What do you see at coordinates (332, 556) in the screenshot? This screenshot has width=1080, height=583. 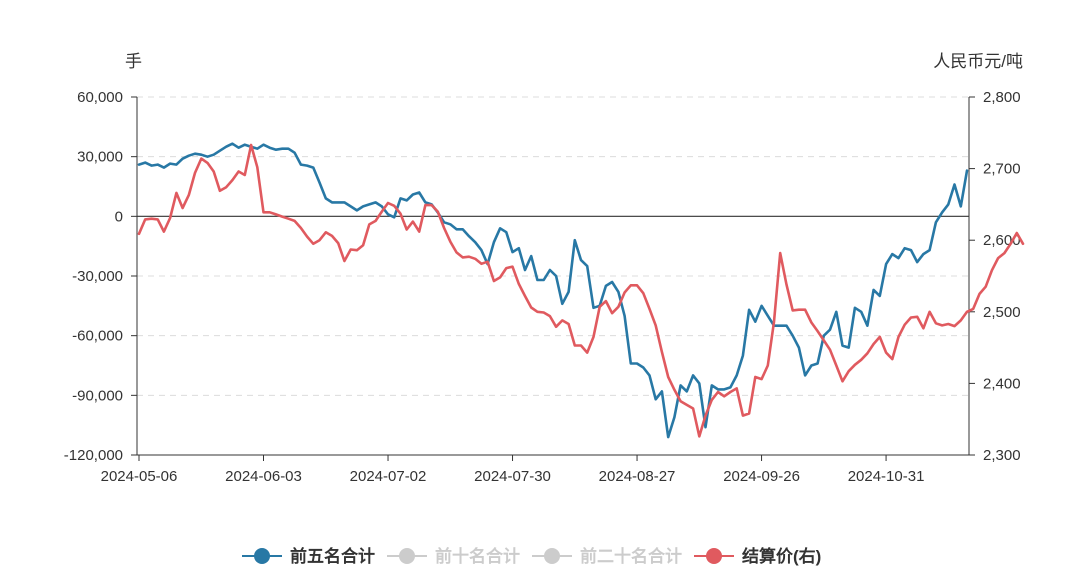 I see `legend-label: 前五名合计` at bounding box center [332, 556].